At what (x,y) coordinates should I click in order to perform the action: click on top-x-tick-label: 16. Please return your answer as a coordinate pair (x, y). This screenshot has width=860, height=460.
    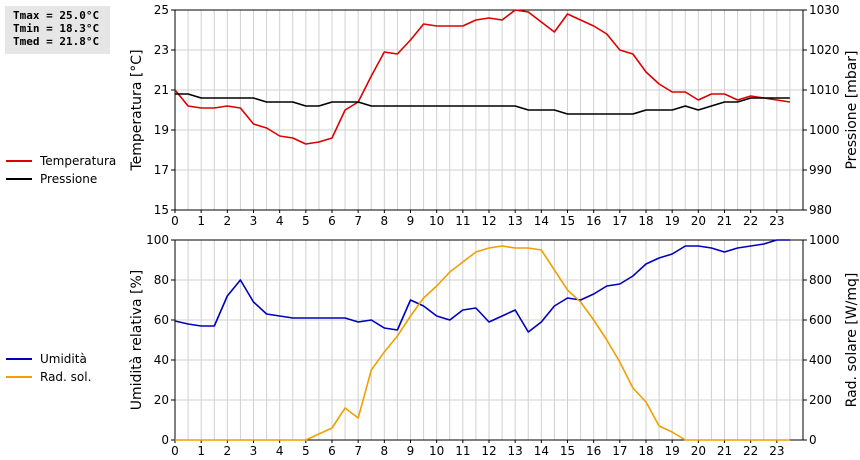
    Looking at the image, I should click on (593, 221).